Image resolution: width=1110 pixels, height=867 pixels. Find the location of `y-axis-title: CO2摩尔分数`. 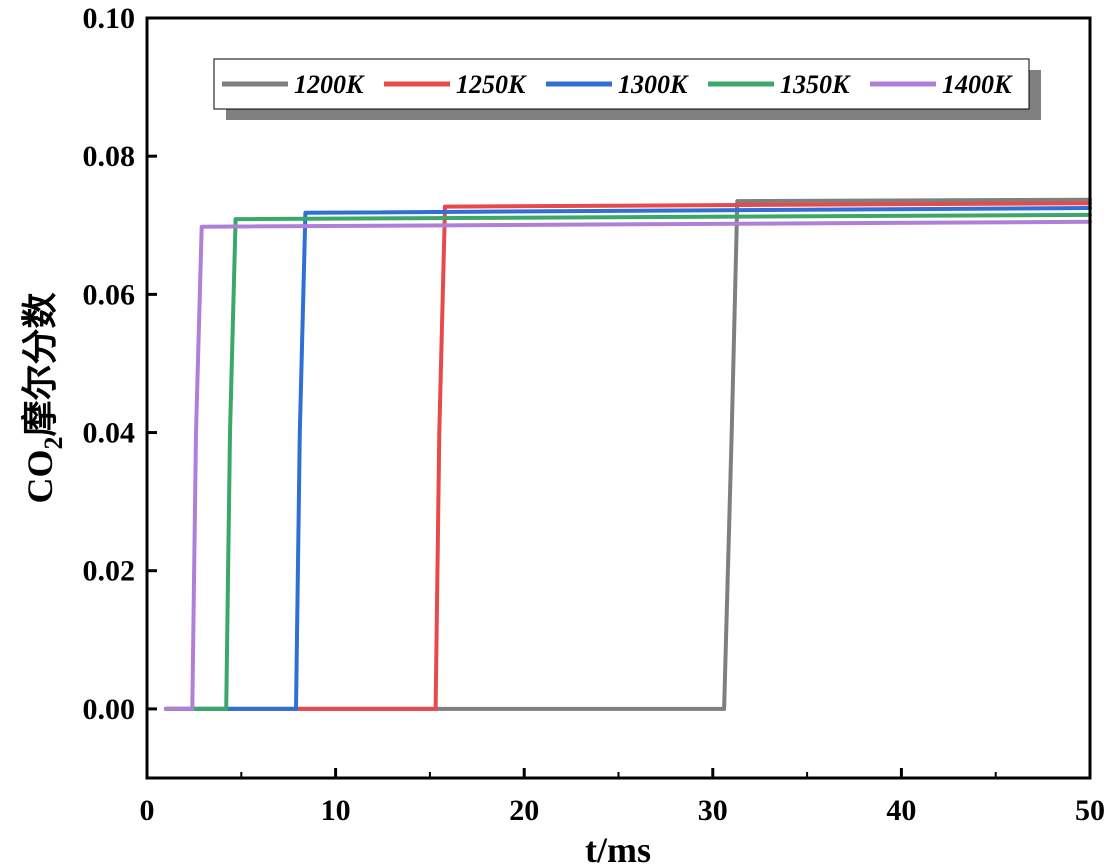

y-axis-title: CO2摩尔分数 is located at coordinates (44, 397).